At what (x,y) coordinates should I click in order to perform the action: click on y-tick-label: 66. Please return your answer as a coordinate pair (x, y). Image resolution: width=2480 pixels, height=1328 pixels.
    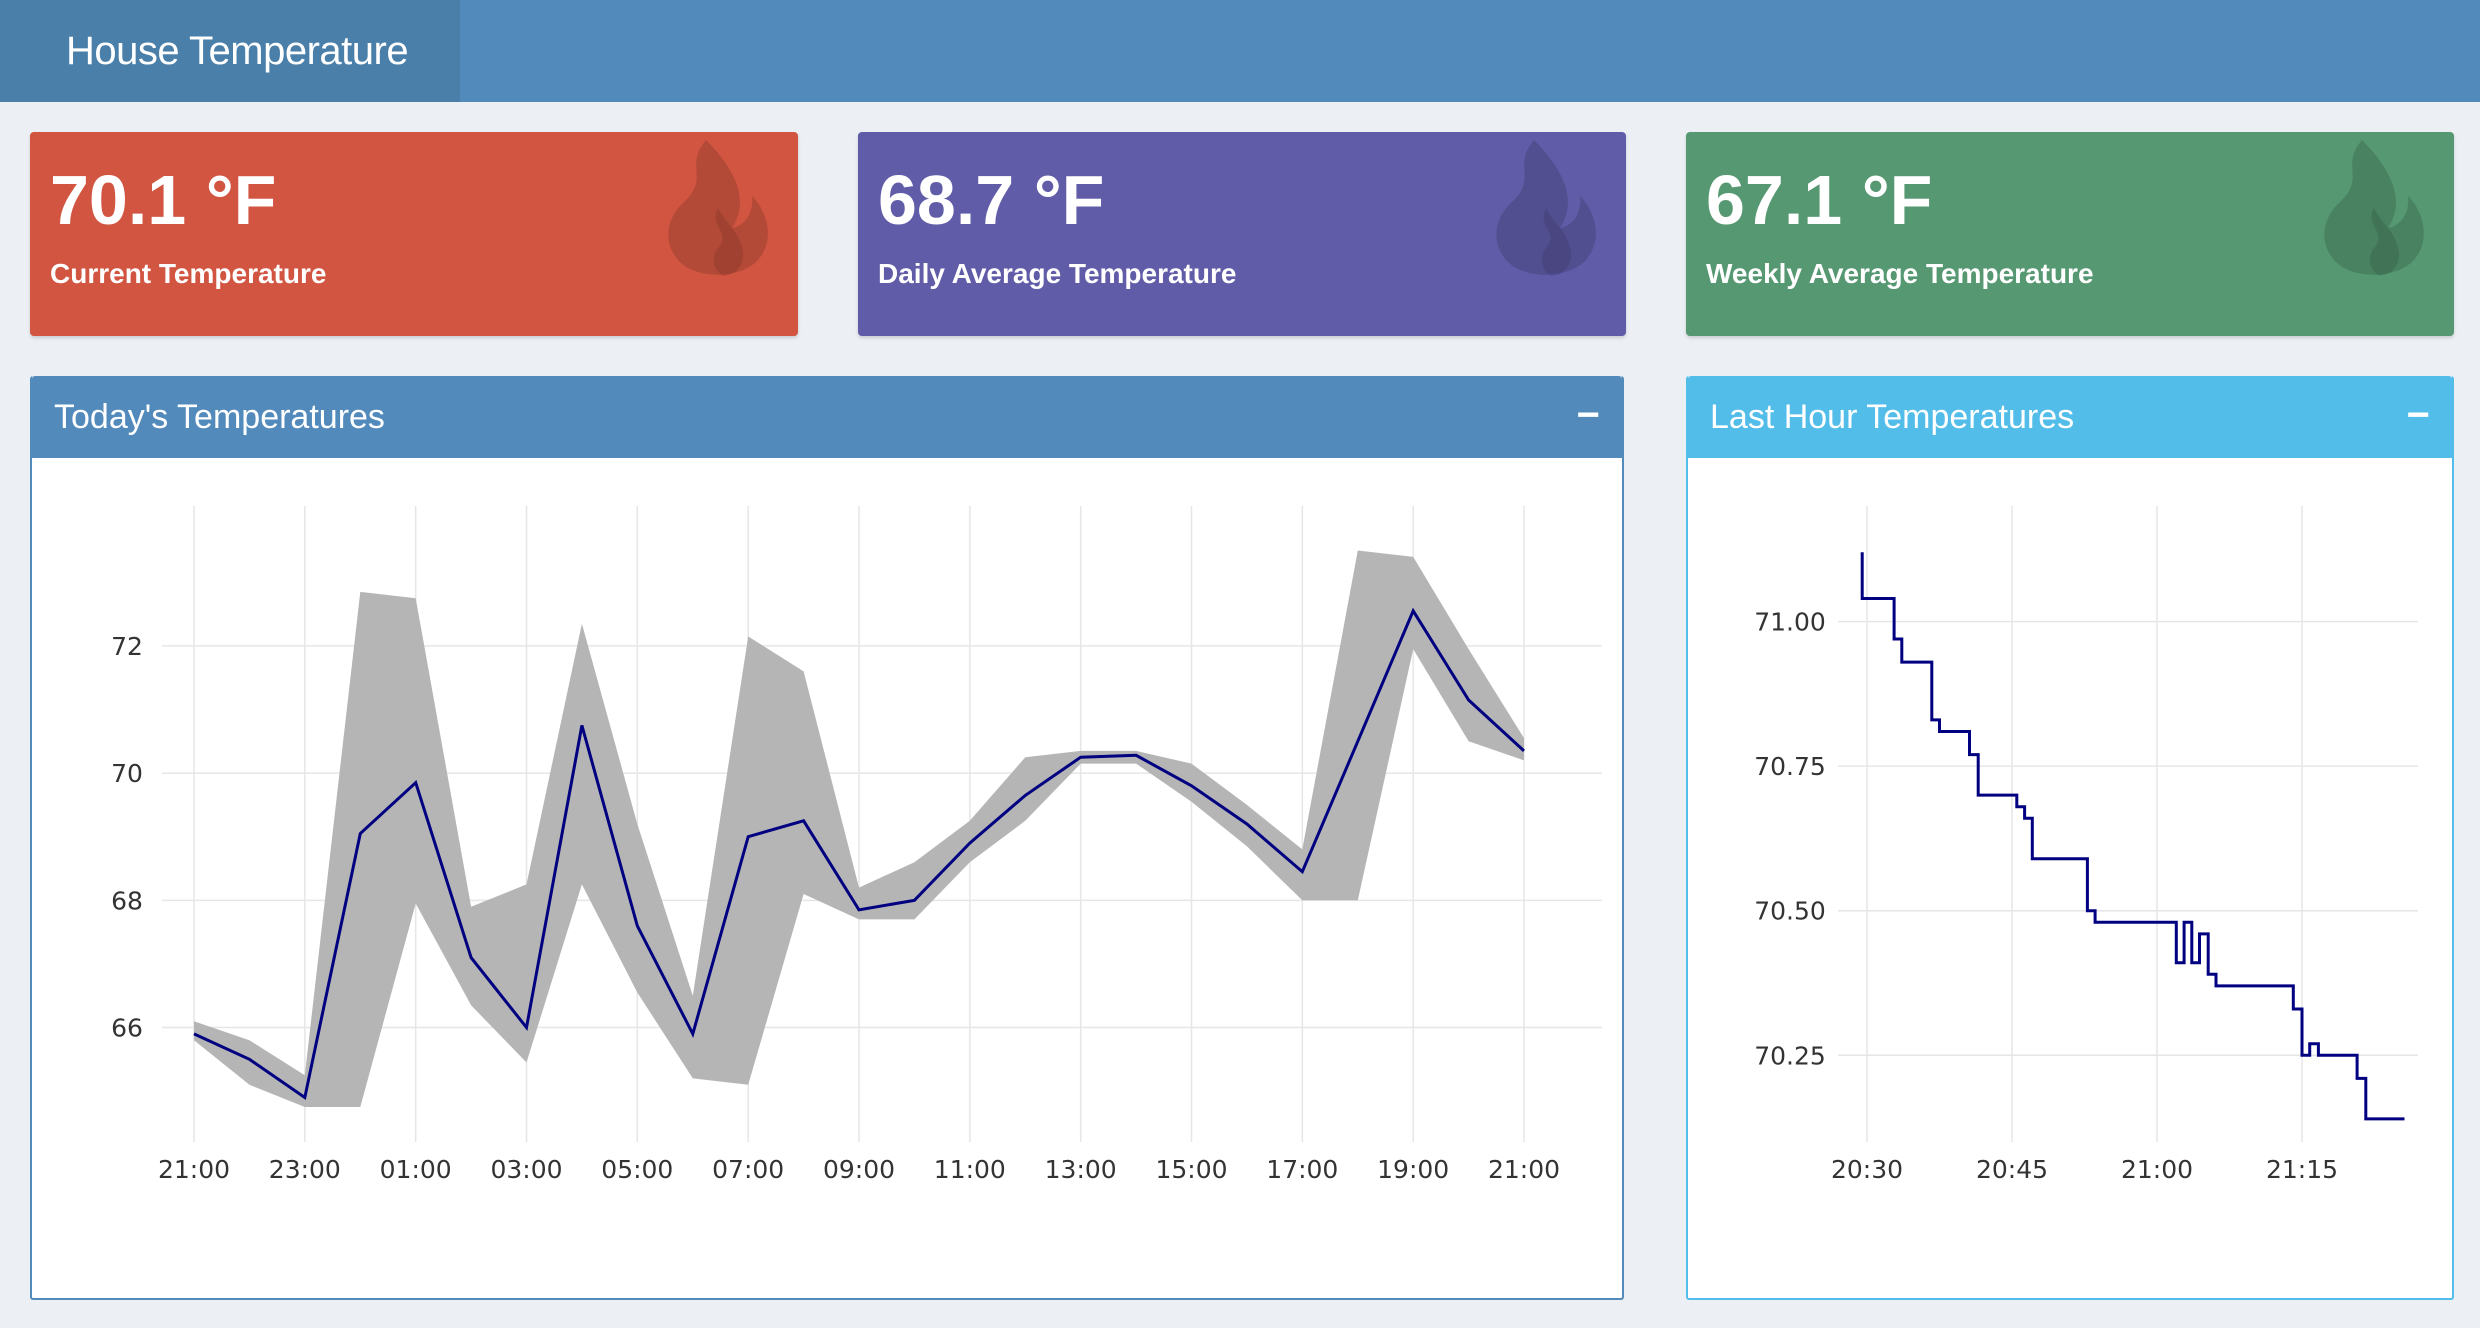
    Looking at the image, I should click on (127, 1028).